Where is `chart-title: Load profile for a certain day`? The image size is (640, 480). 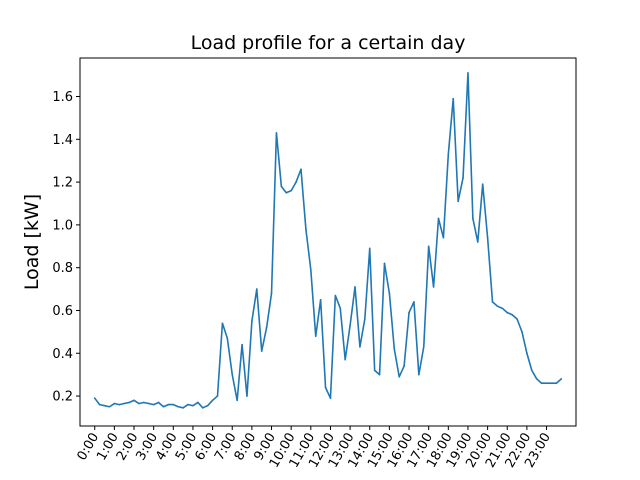
chart-title: Load profile for a certain day is located at coordinates (328, 43).